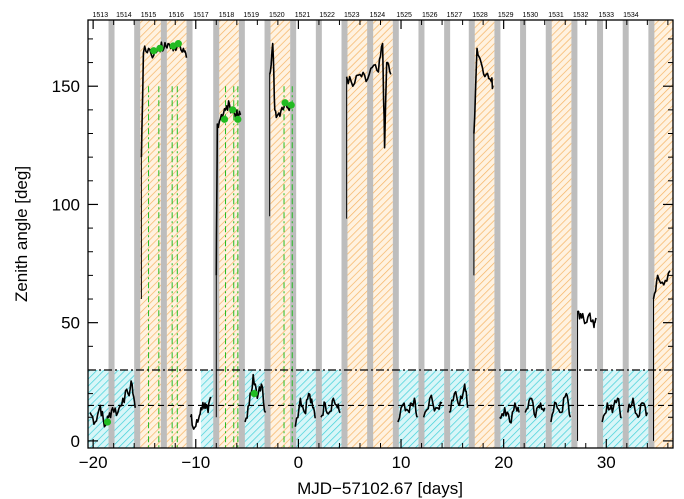 The image size is (684, 499). Describe the element at coordinates (277, 15) in the screenshot. I see `run-number-label: 1520` at that location.